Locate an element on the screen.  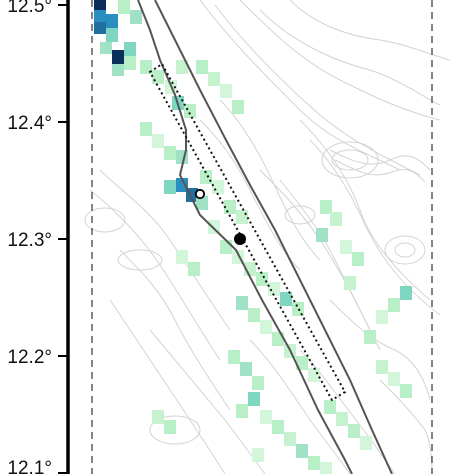
open-circle-marker is located at coordinates (200, 194).